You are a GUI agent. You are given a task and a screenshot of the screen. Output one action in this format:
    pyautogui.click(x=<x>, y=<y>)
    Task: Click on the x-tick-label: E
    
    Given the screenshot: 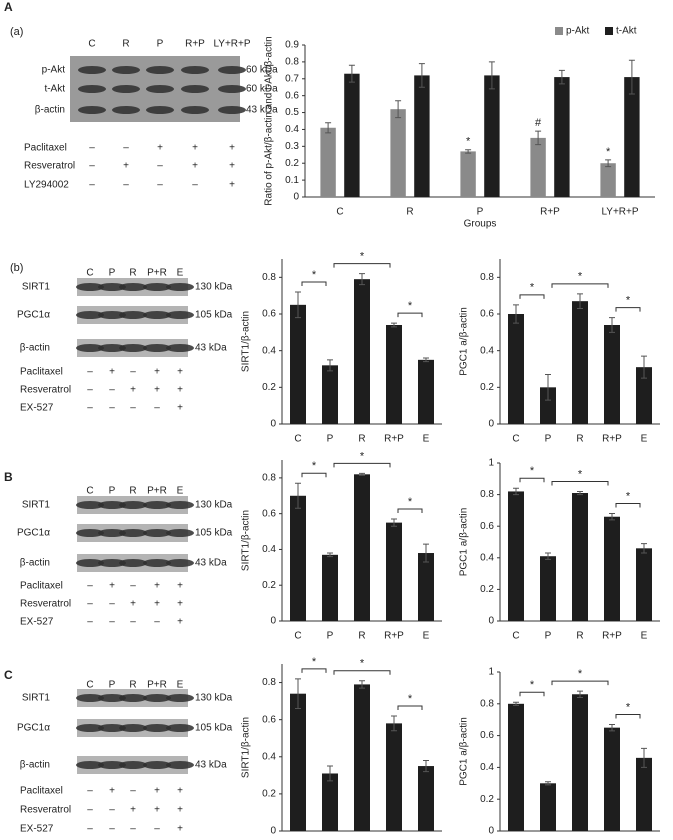 What is the action you would take?
    pyautogui.click(x=426, y=636)
    